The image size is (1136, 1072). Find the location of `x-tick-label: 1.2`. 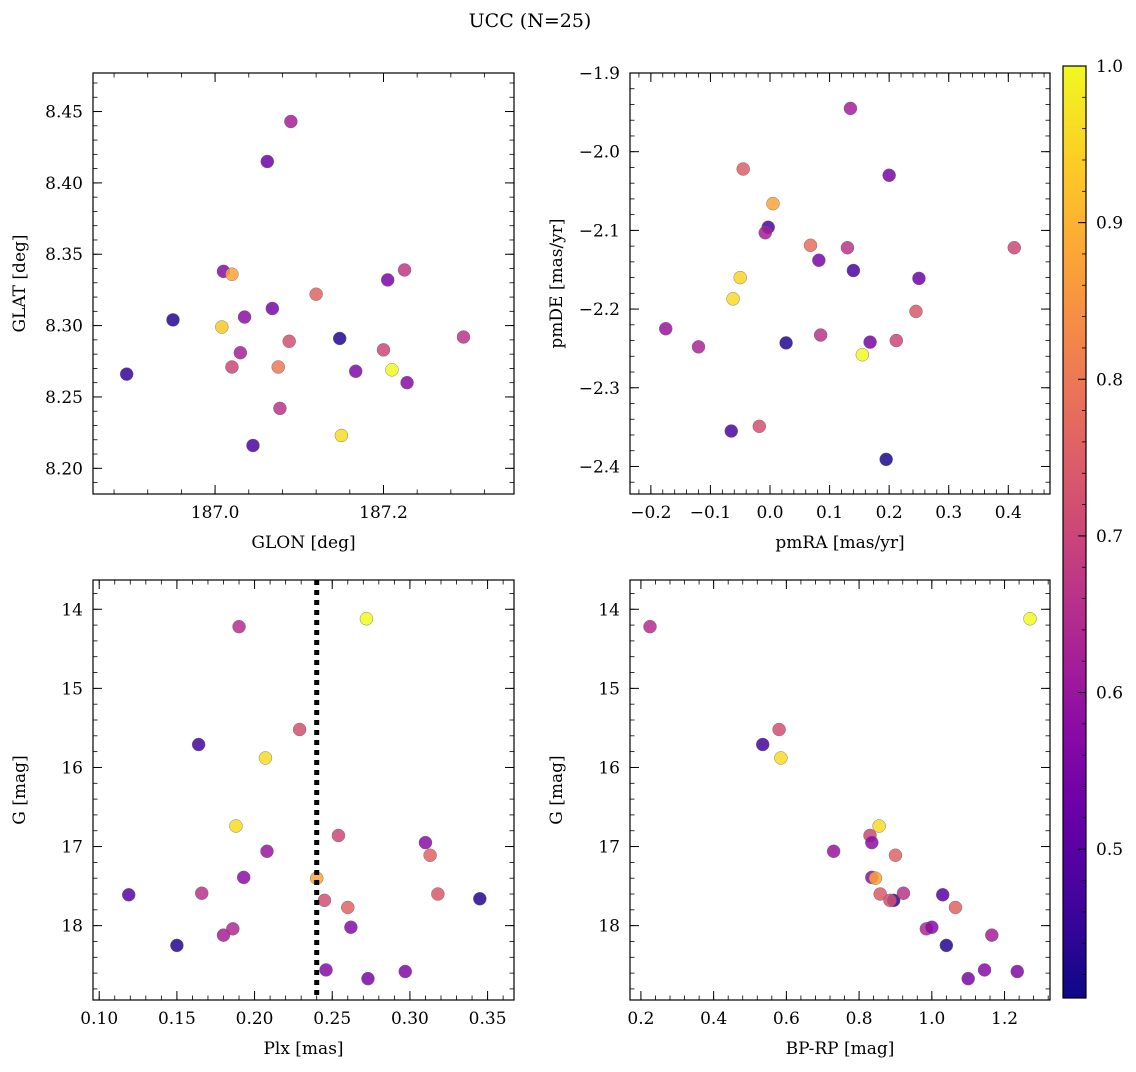

x-tick-label: 1.2 is located at coordinates (1004, 1019).